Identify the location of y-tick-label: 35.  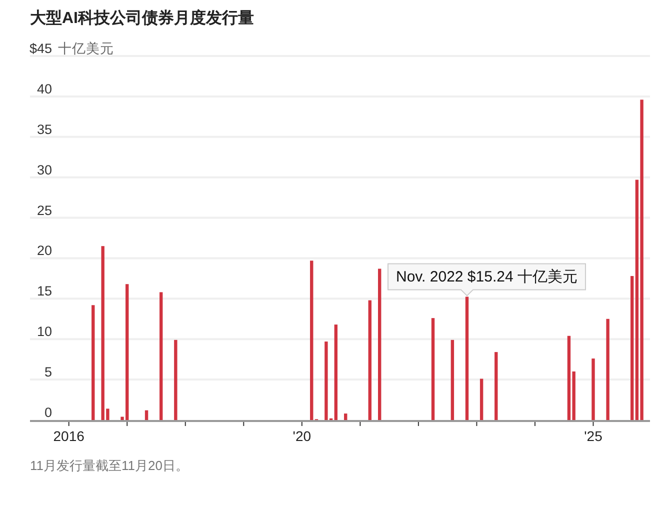
(44, 129).